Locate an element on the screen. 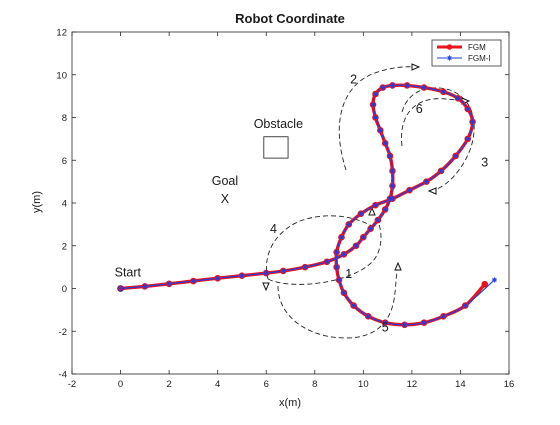 The width and height of the screenshot is (560, 425). annotation-label: Start is located at coordinates (128, 273).